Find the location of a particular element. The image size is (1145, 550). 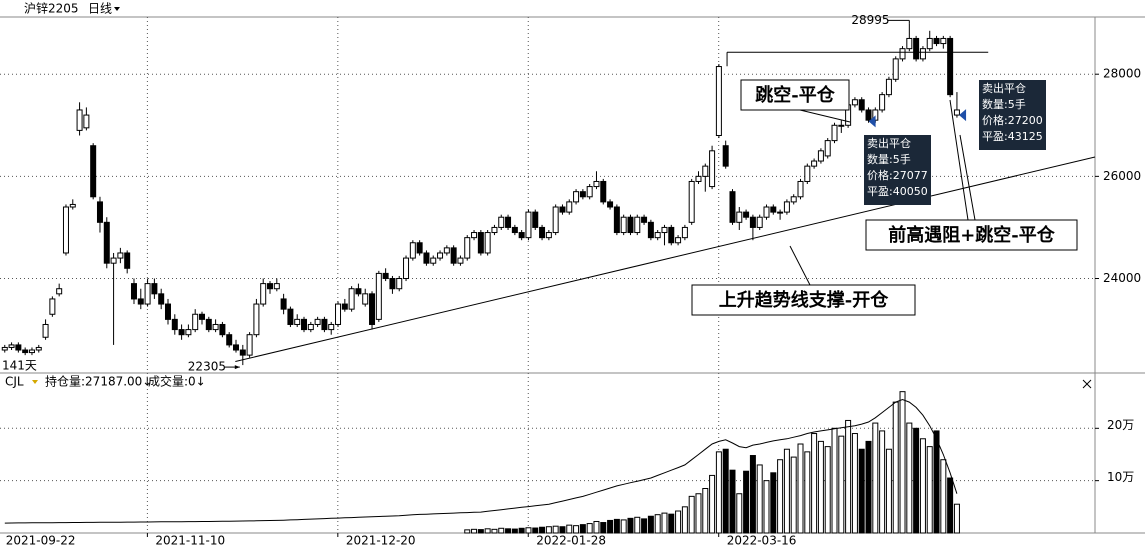

indicator-name: CJL is located at coordinates (14, 382).